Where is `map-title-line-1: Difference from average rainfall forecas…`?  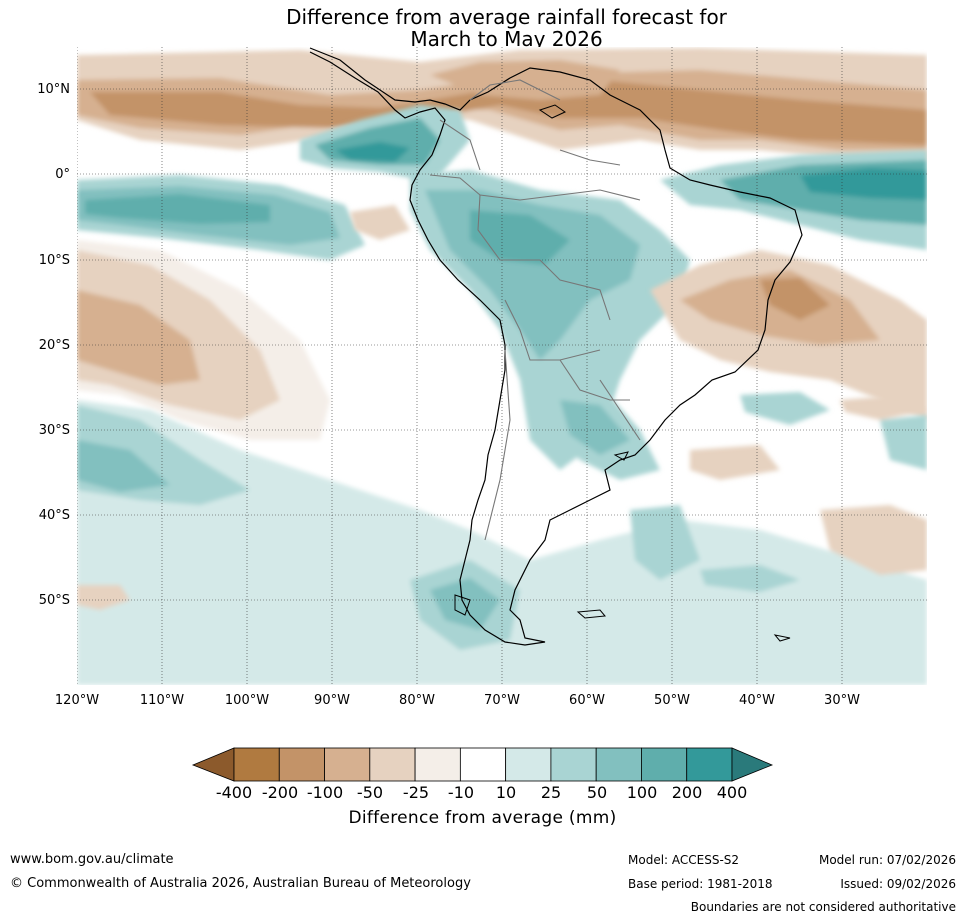 map-title-line-1: Difference from average rainfall forecas… is located at coordinates (506, 17).